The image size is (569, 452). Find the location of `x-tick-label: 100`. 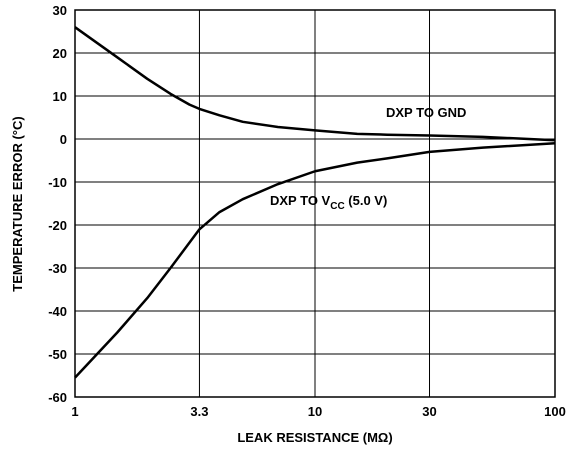

x-tick-label: 100 is located at coordinates (555, 411).